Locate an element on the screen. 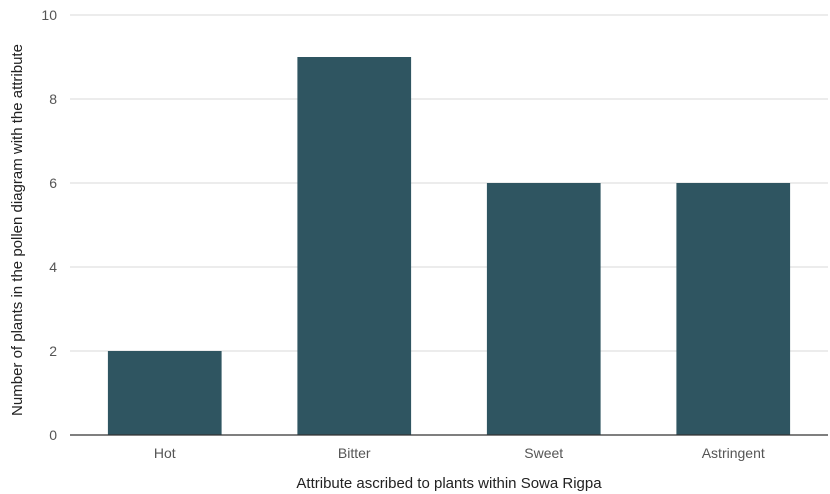 The width and height of the screenshot is (830, 494). x-tick-label-astringent: Astringent is located at coordinates (733, 453).